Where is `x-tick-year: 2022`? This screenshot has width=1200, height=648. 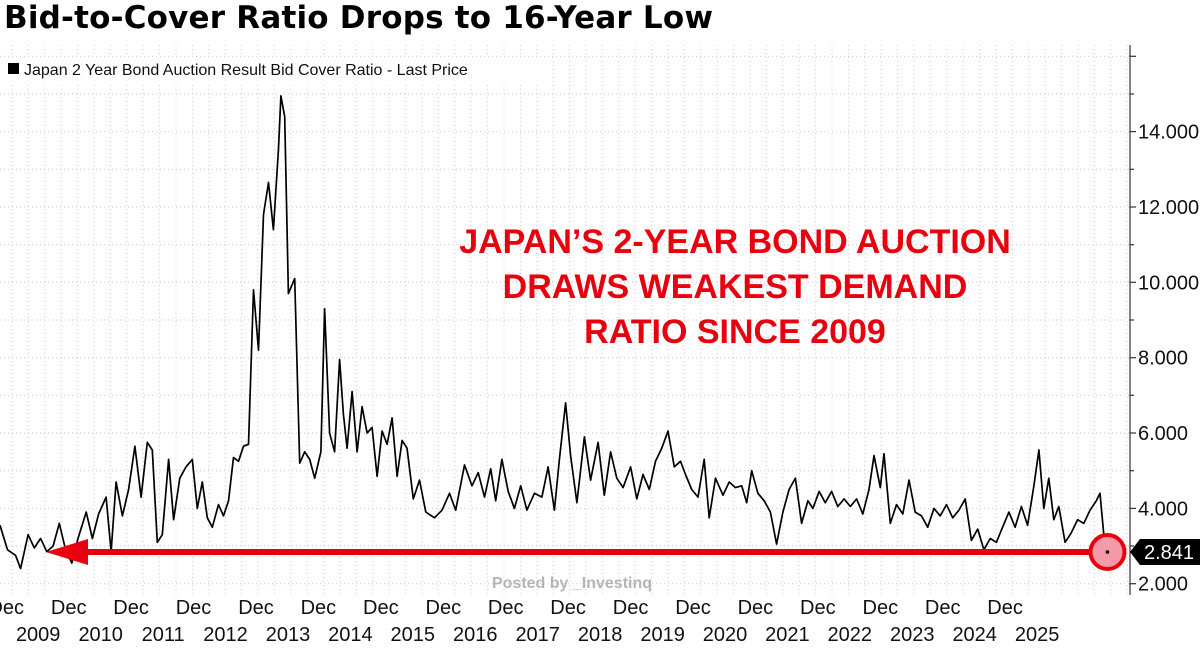 x-tick-year: 2022 is located at coordinates (850, 635).